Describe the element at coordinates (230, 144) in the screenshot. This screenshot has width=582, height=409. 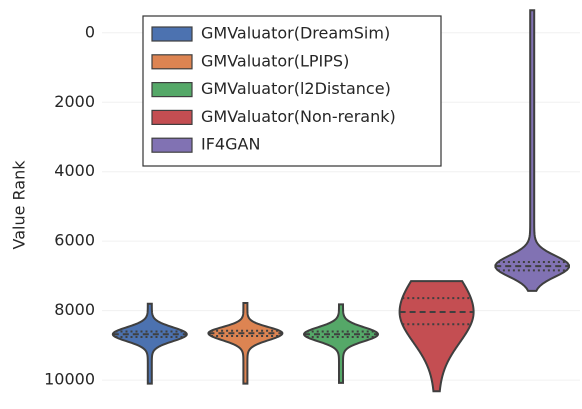
I see `legend-label: IF4GAN` at that location.